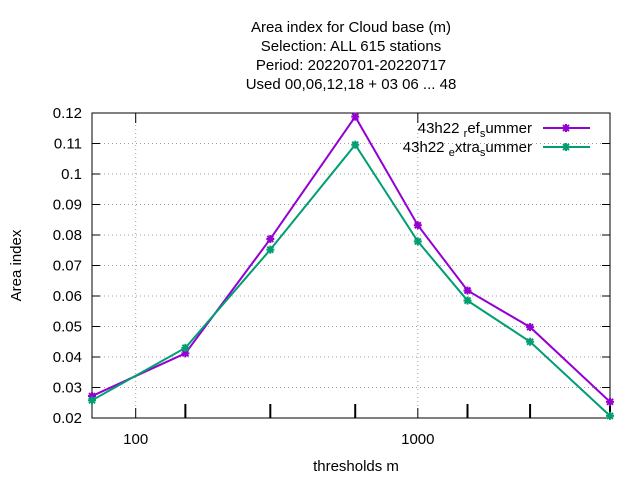 This screenshot has width=640, height=480. I want to click on legend-label: 43h22 refsummer, so click(475, 130).